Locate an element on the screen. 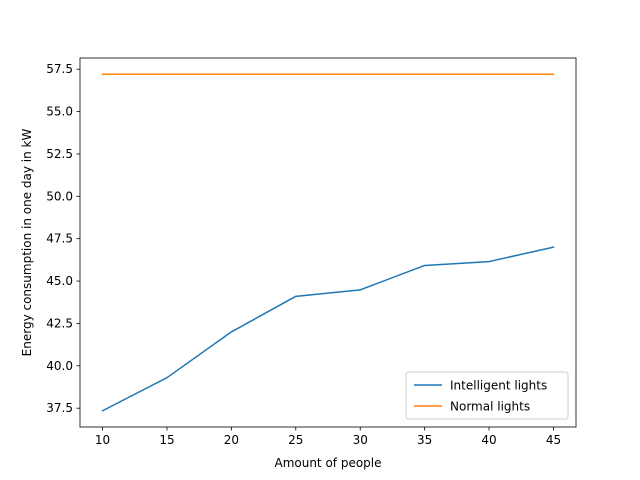 The height and width of the screenshot is (480, 640). y-tick-label: 52.5 is located at coordinates (59, 154).